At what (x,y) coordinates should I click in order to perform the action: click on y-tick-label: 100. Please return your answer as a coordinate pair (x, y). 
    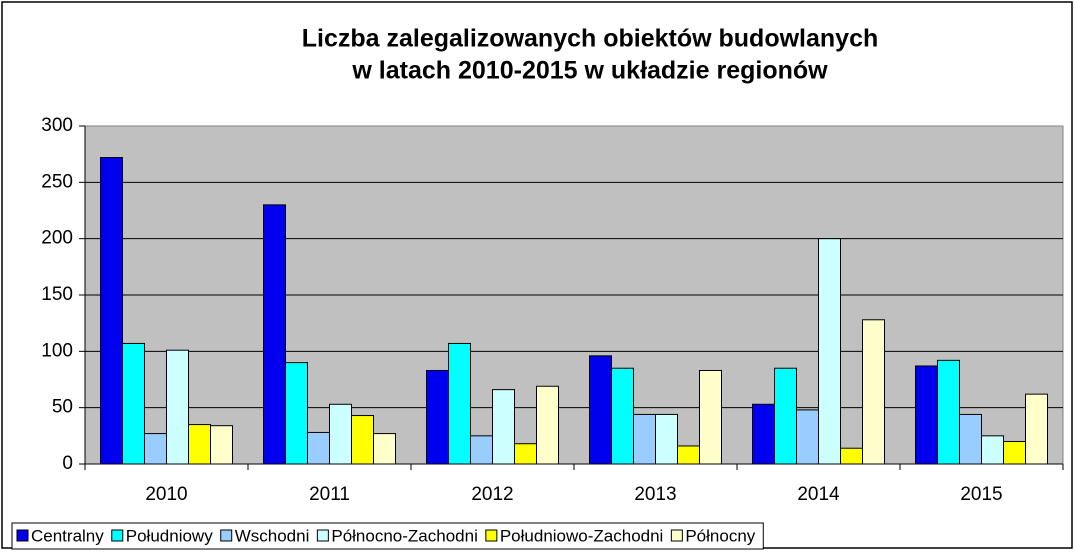
    Looking at the image, I should click on (57, 350).